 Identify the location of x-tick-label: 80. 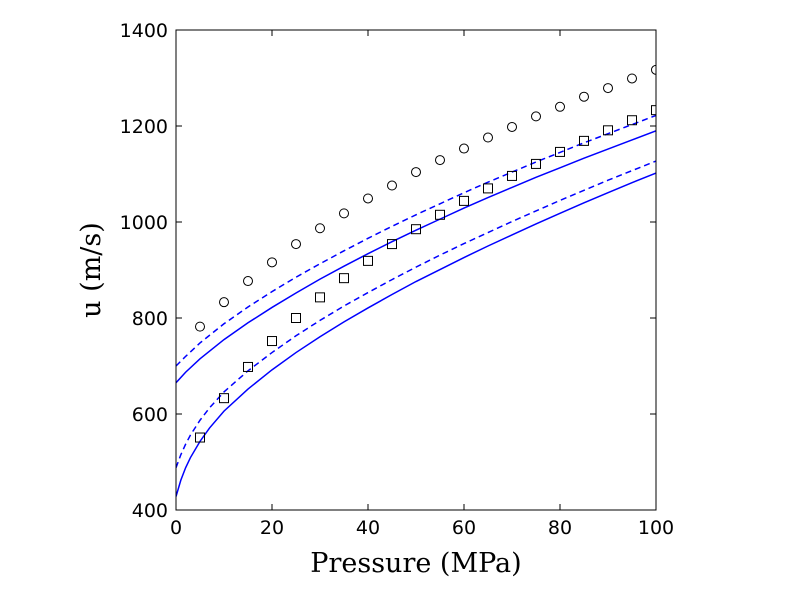
(560, 528).